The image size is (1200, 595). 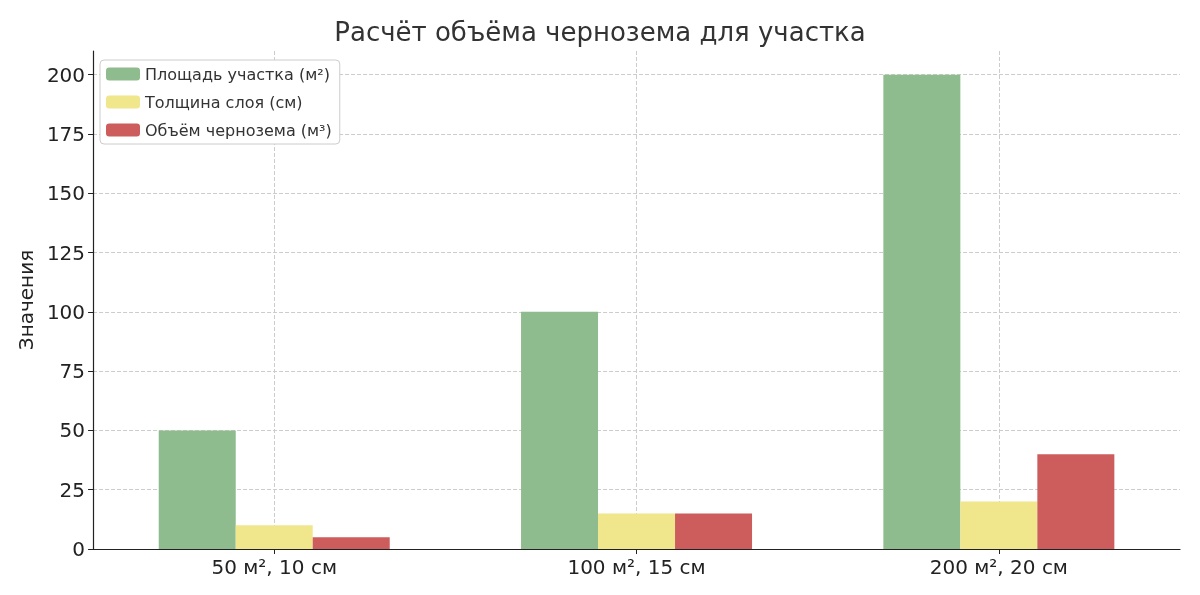 What do you see at coordinates (274, 567) in the screenshot?
I see `x-tick-label: 50 м², 10 см` at bounding box center [274, 567].